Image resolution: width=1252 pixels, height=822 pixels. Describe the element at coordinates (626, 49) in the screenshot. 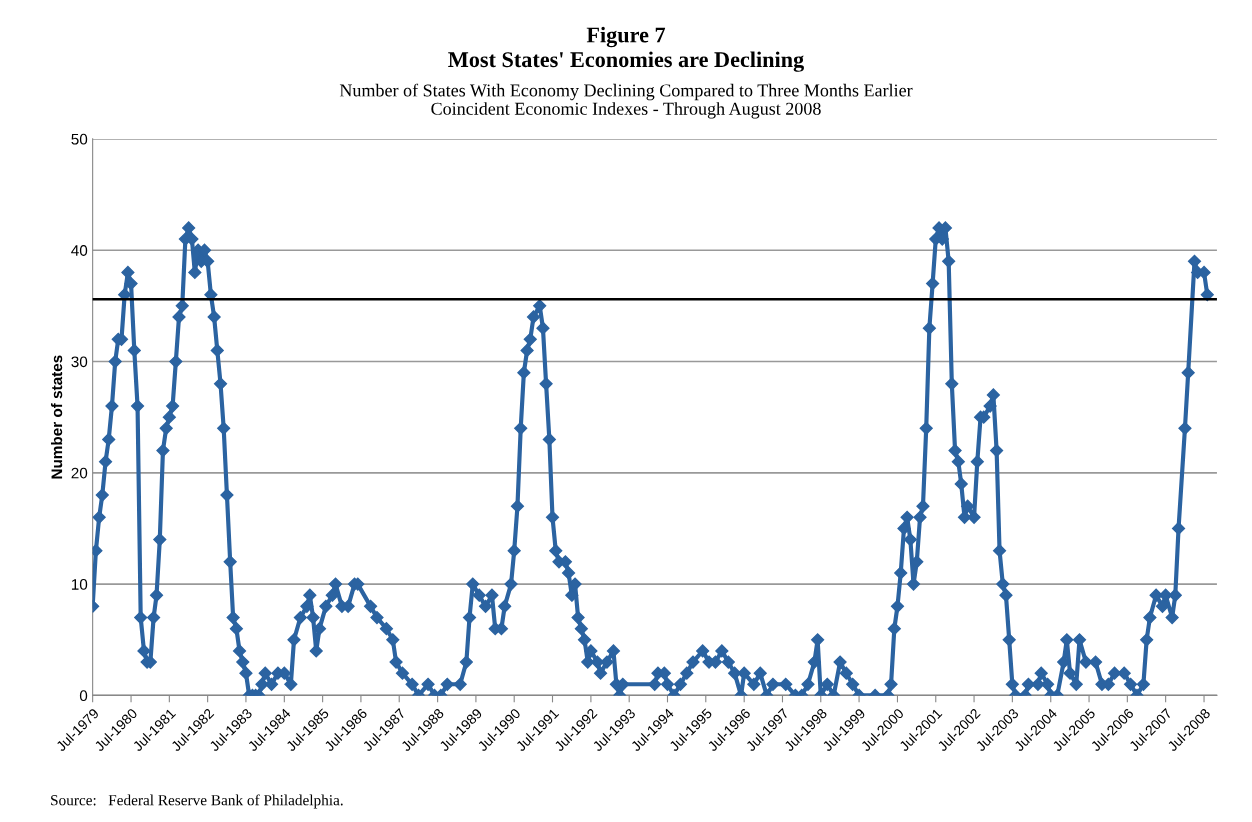

I see `chart-title: Figure 7 Most States' Economies are Declining` at that location.